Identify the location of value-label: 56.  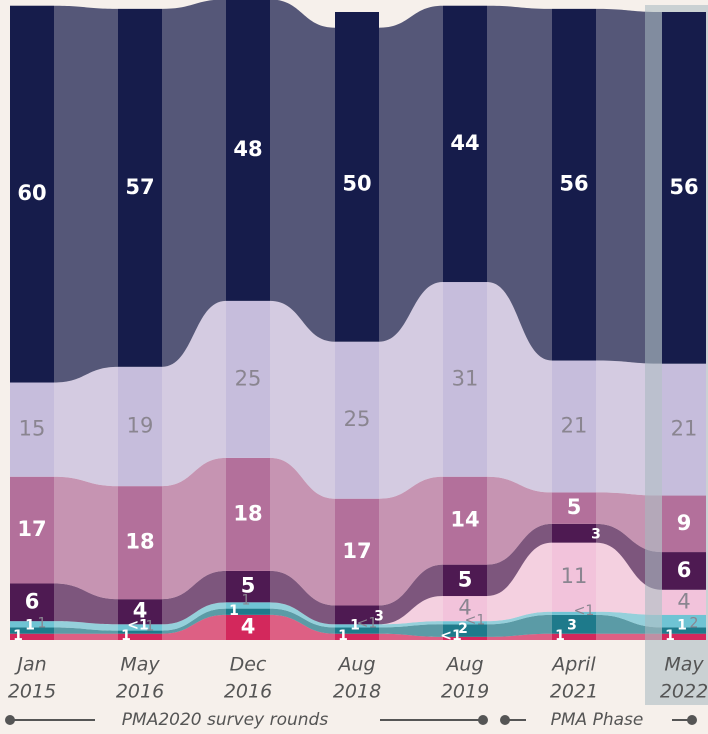
(683, 187).